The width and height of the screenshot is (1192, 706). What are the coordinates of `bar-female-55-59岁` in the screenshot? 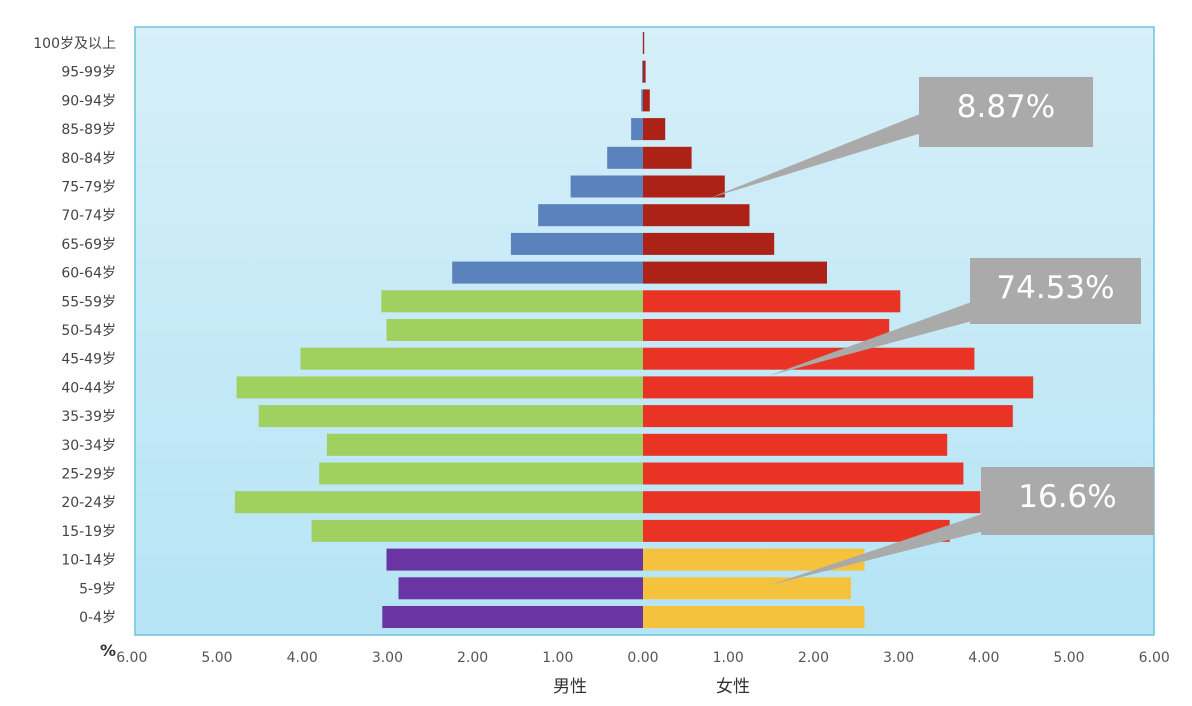 It's located at (772, 301).